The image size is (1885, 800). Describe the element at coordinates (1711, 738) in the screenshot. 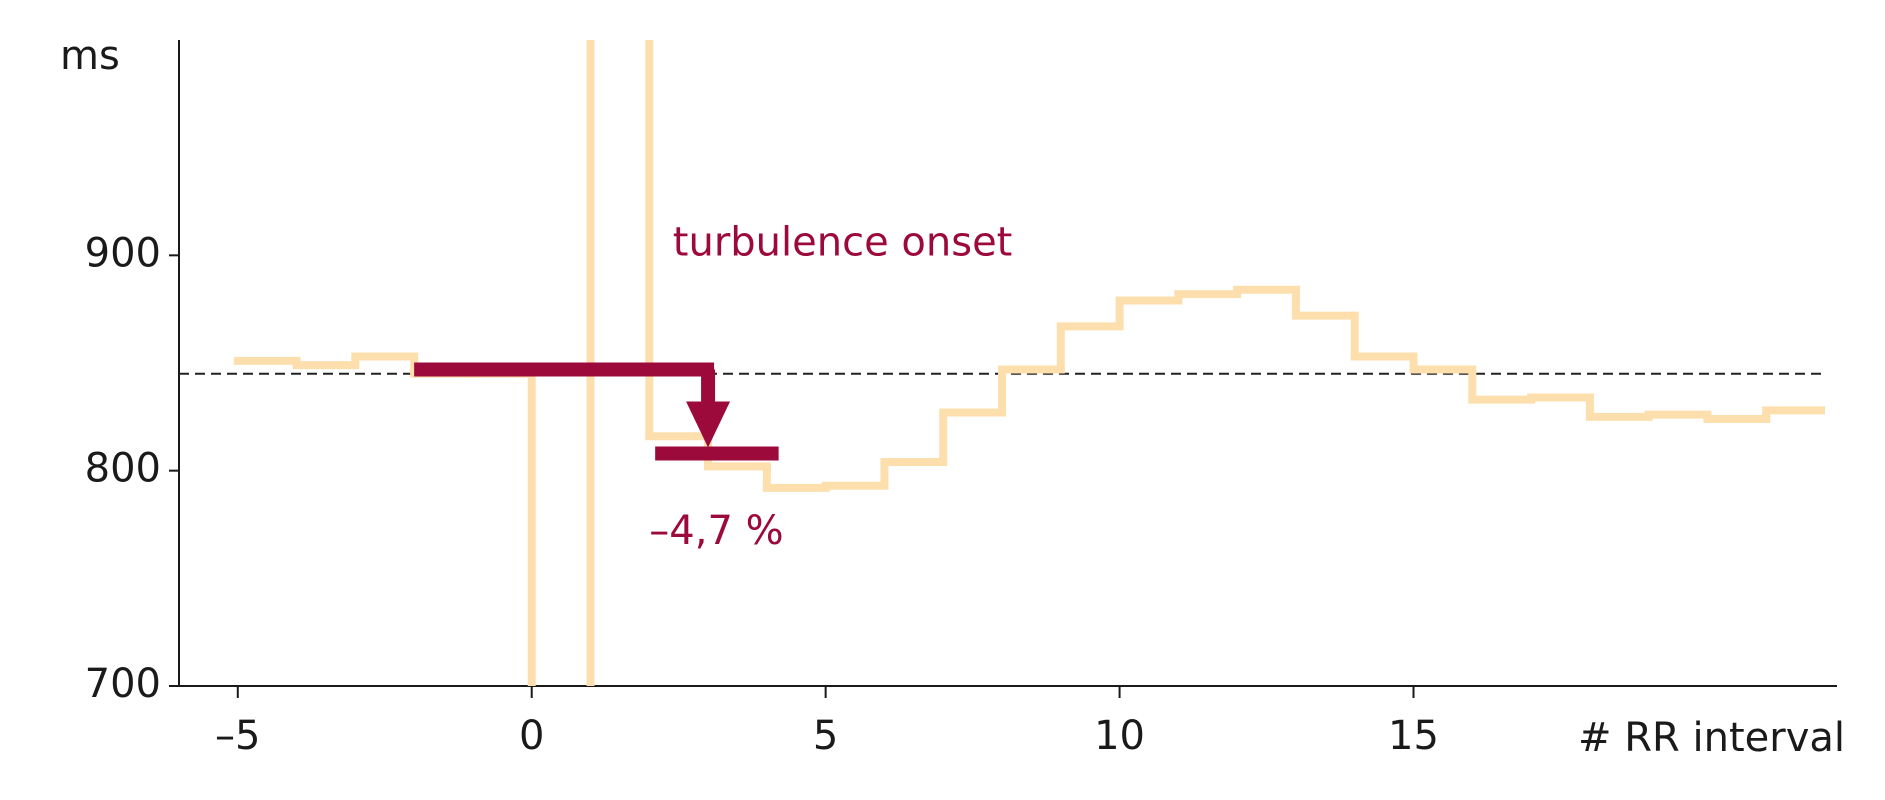

I see `x-axis-label: # RR interval` at that location.